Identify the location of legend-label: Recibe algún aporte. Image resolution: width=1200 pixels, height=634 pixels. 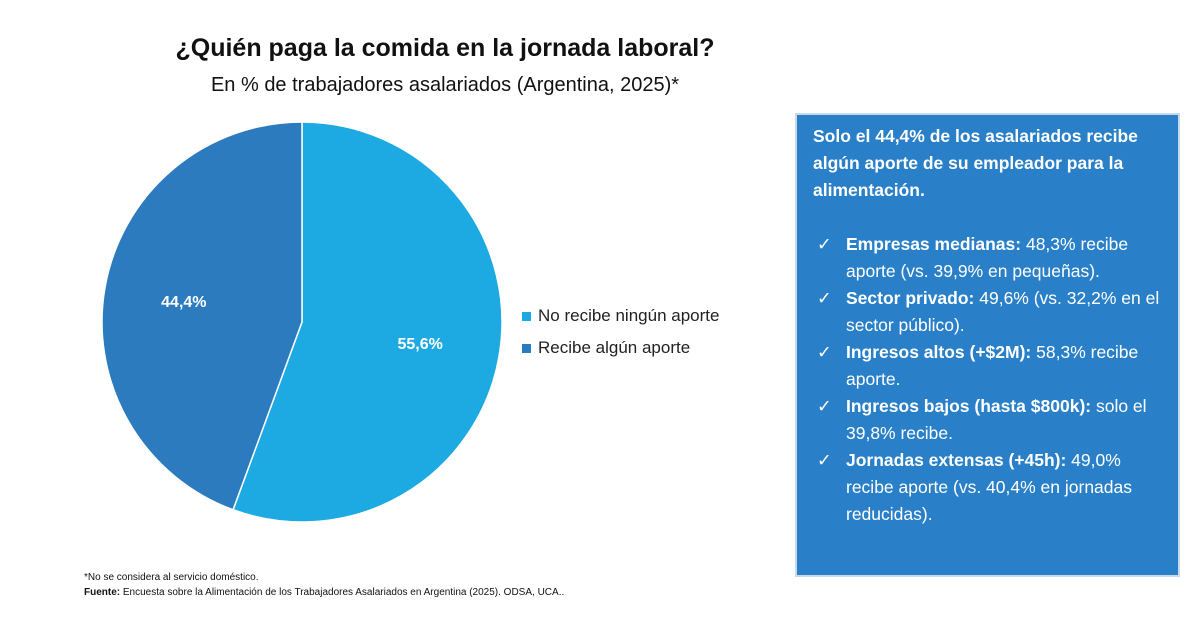
(614, 347).